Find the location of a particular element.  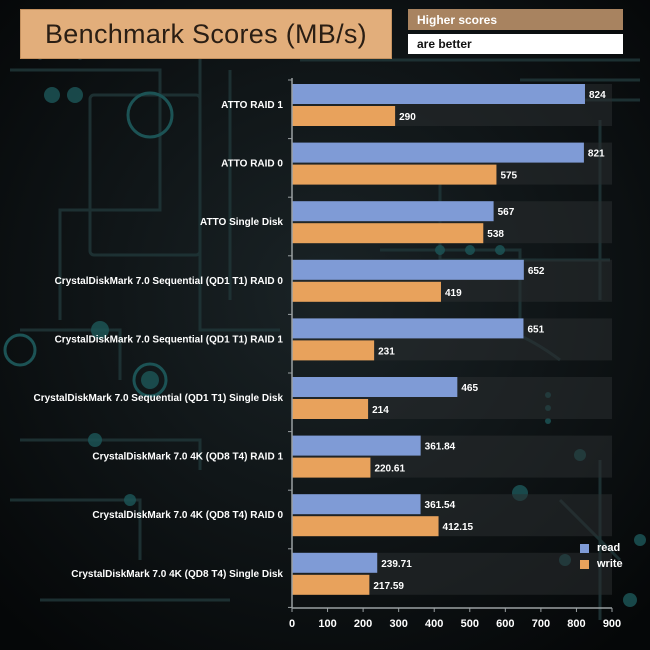

x-tick-label: 700 is located at coordinates (541, 624).